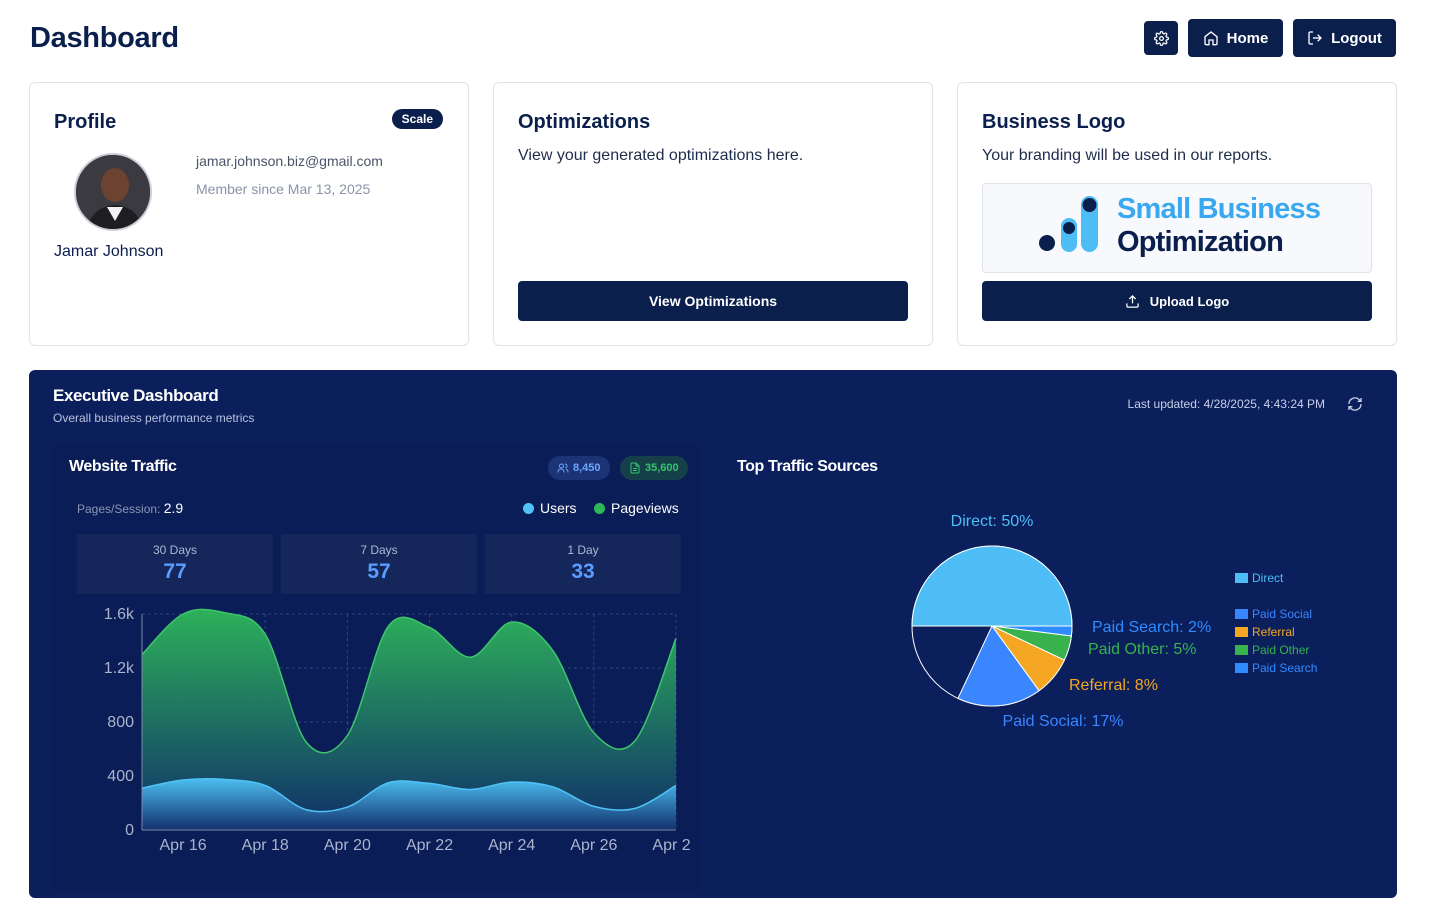 The height and width of the screenshot is (907, 1429). I want to click on legend-pageviews-label: Pageviews, so click(645, 508).